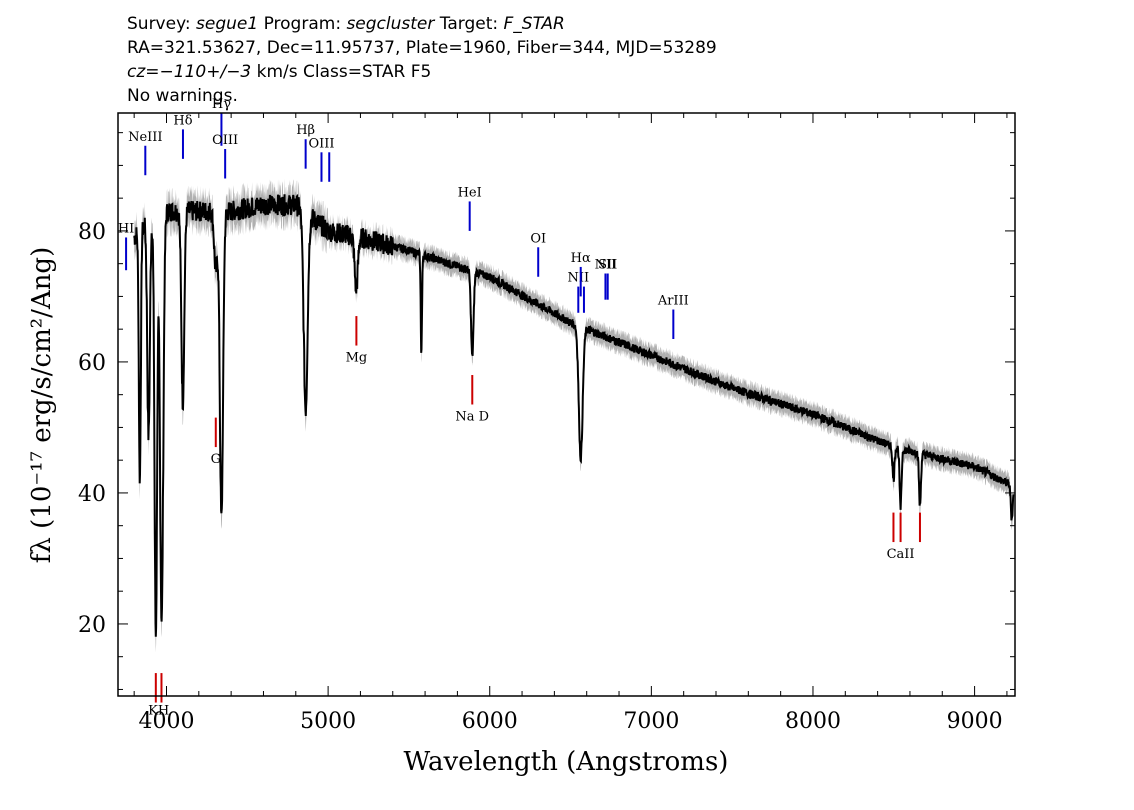 The height and width of the screenshot is (810, 1134). Describe the element at coordinates (357, 358) in the screenshot. I see `absorption-line-label: Mg` at that location.